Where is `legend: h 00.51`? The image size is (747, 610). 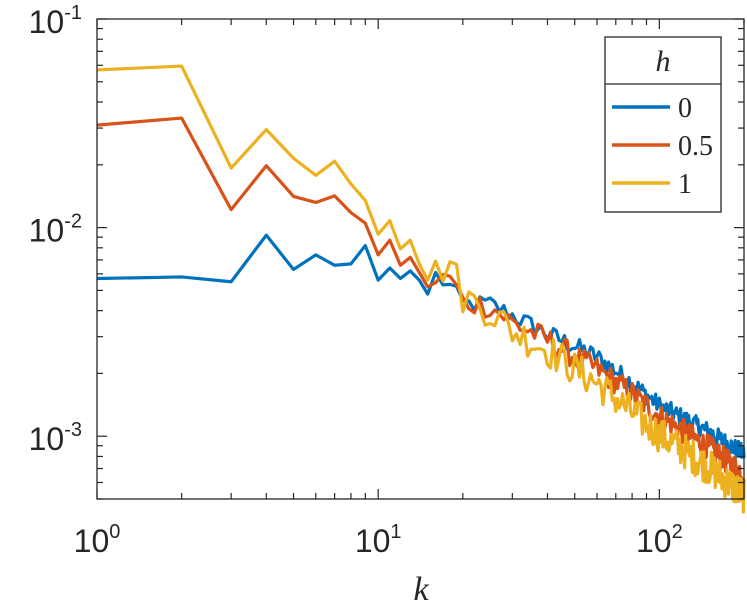
legend: h 00.51 is located at coordinates (663, 124).